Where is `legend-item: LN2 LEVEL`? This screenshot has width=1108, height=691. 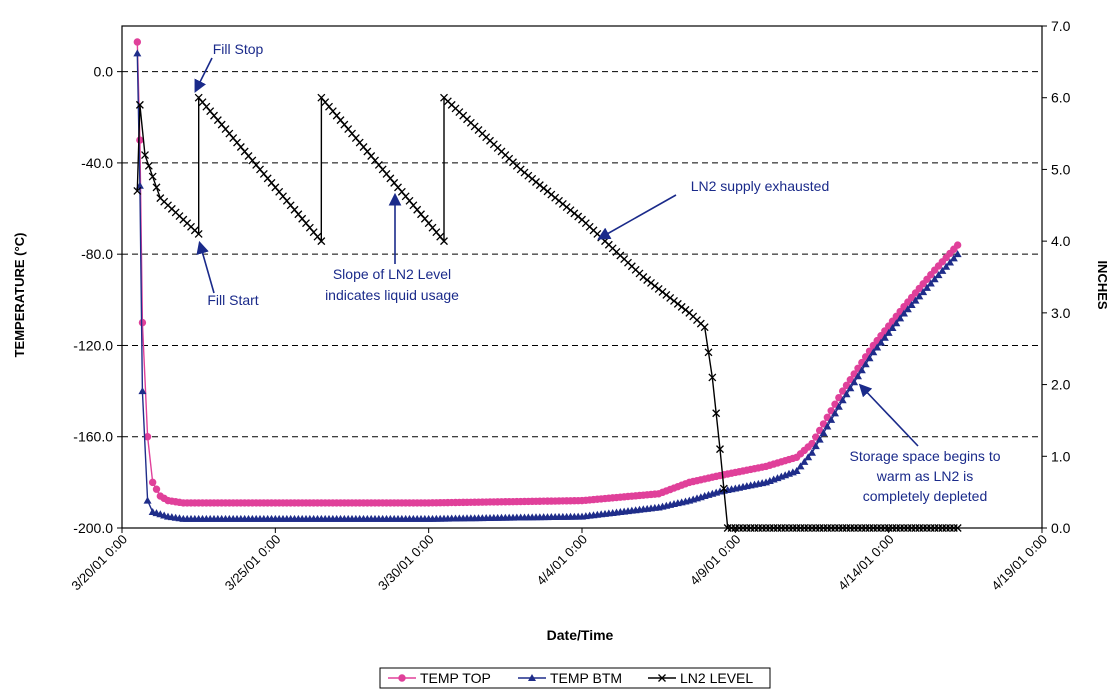 legend-item: LN2 LEVEL is located at coordinates (700, 678).